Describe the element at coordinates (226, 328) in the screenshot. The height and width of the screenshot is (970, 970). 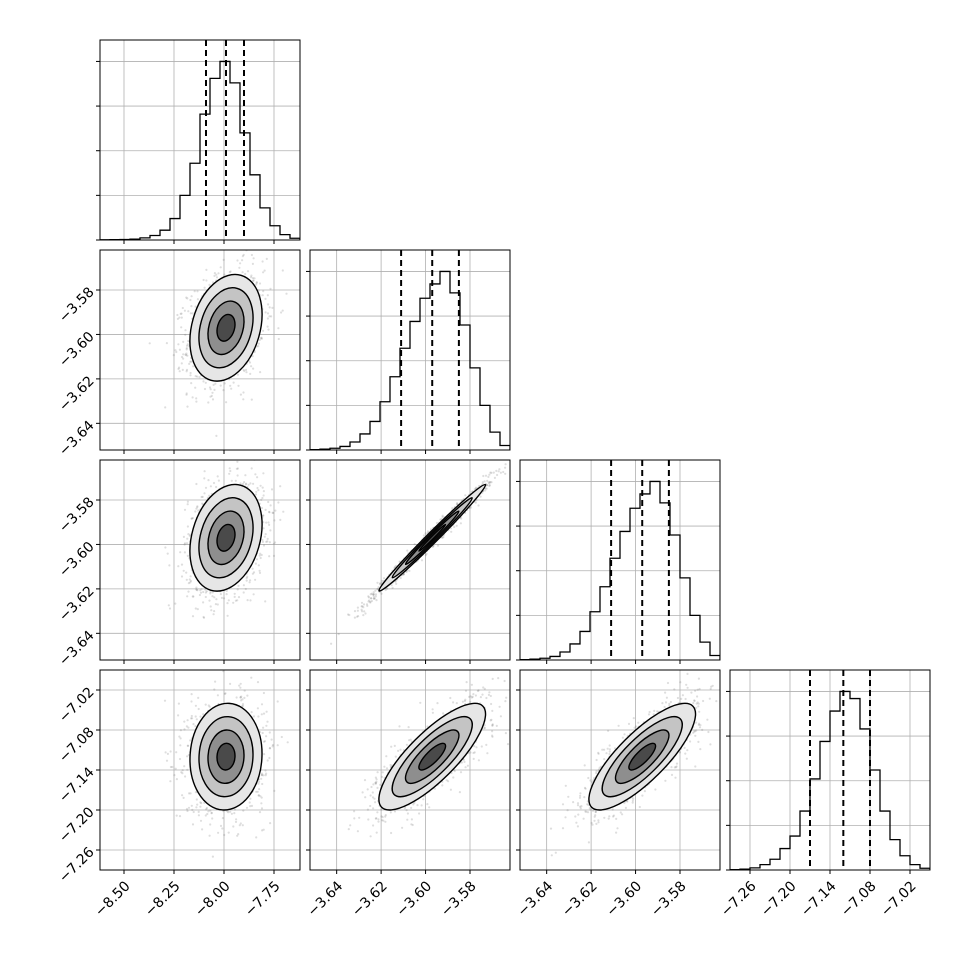
I see `contour-line` at that location.